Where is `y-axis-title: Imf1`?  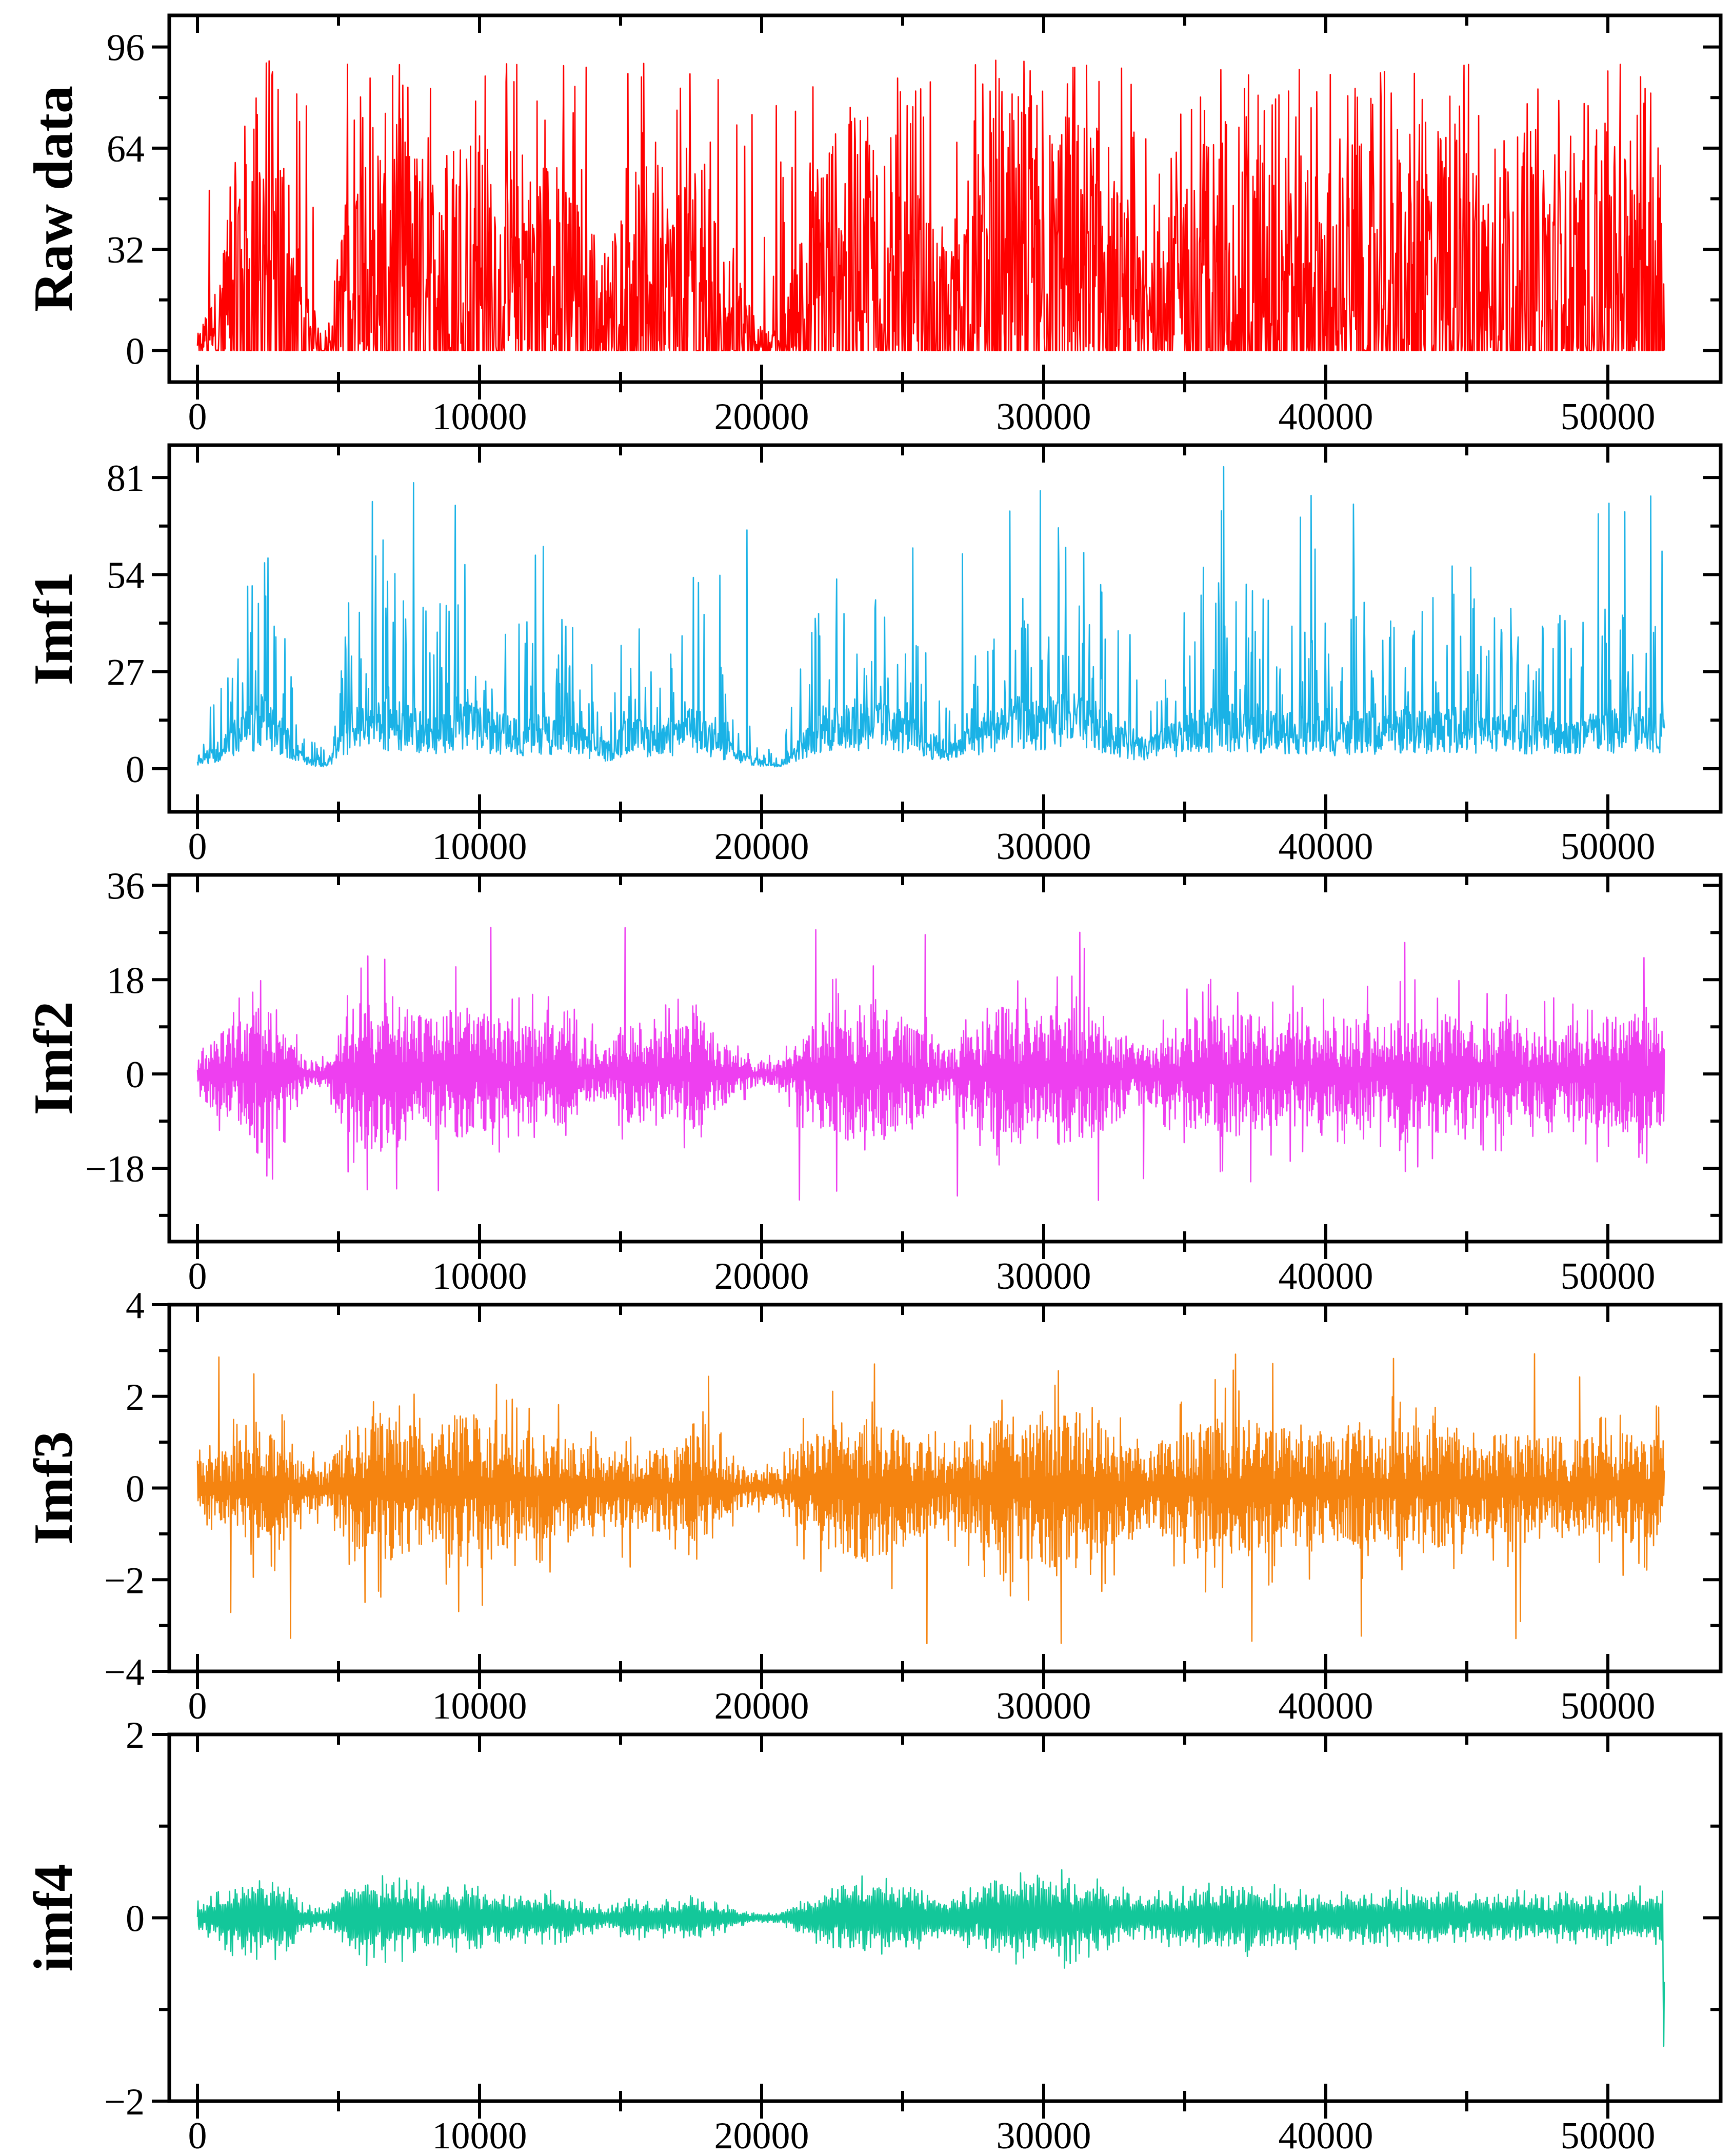 y-axis-title: Imf1 is located at coordinates (54, 629).